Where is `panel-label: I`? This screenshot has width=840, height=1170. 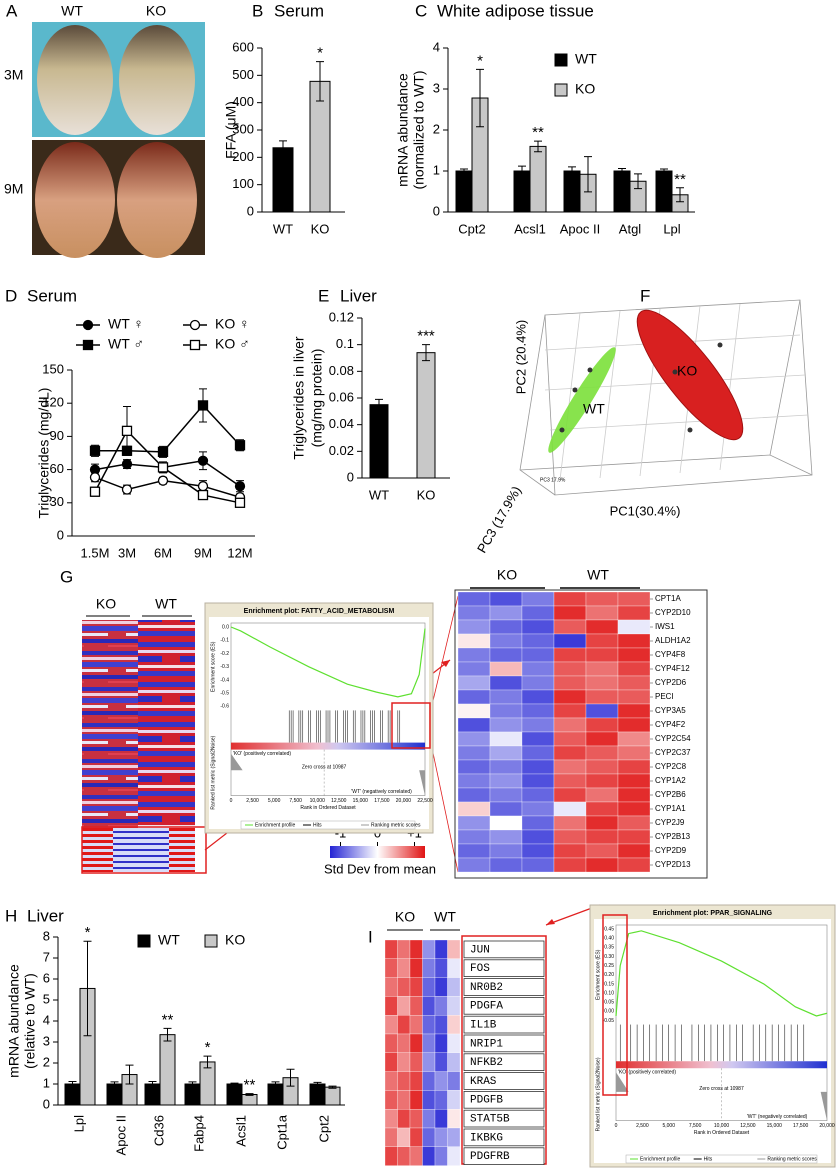
panel-label: I is located at coordinates (370, 936).